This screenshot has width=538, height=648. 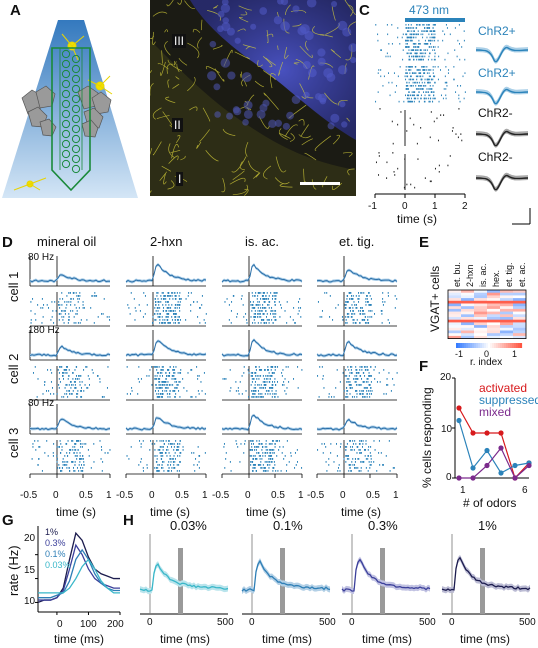 What do you see at coordinates (179, 41) in the screenshot?
I see `layer-label-iii: III` at bounding box center [179, 41].